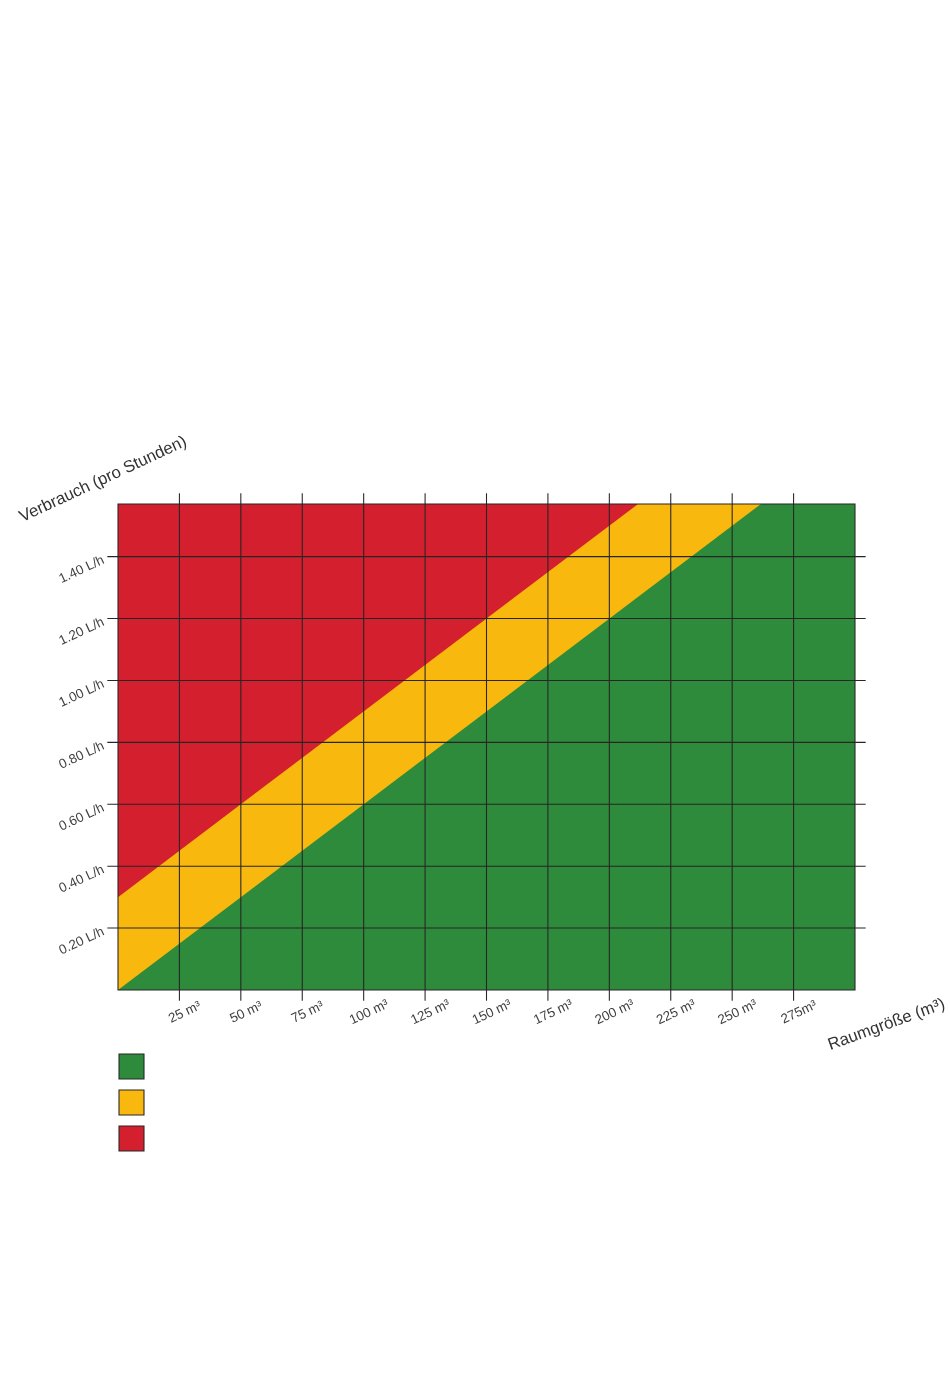 This screenshot has height=1392, width=950. What do you see at coordinates (306, 1011) in the screenshot?
I see `x-tick-label: 75 m³` at bounding box center [306, 1011].